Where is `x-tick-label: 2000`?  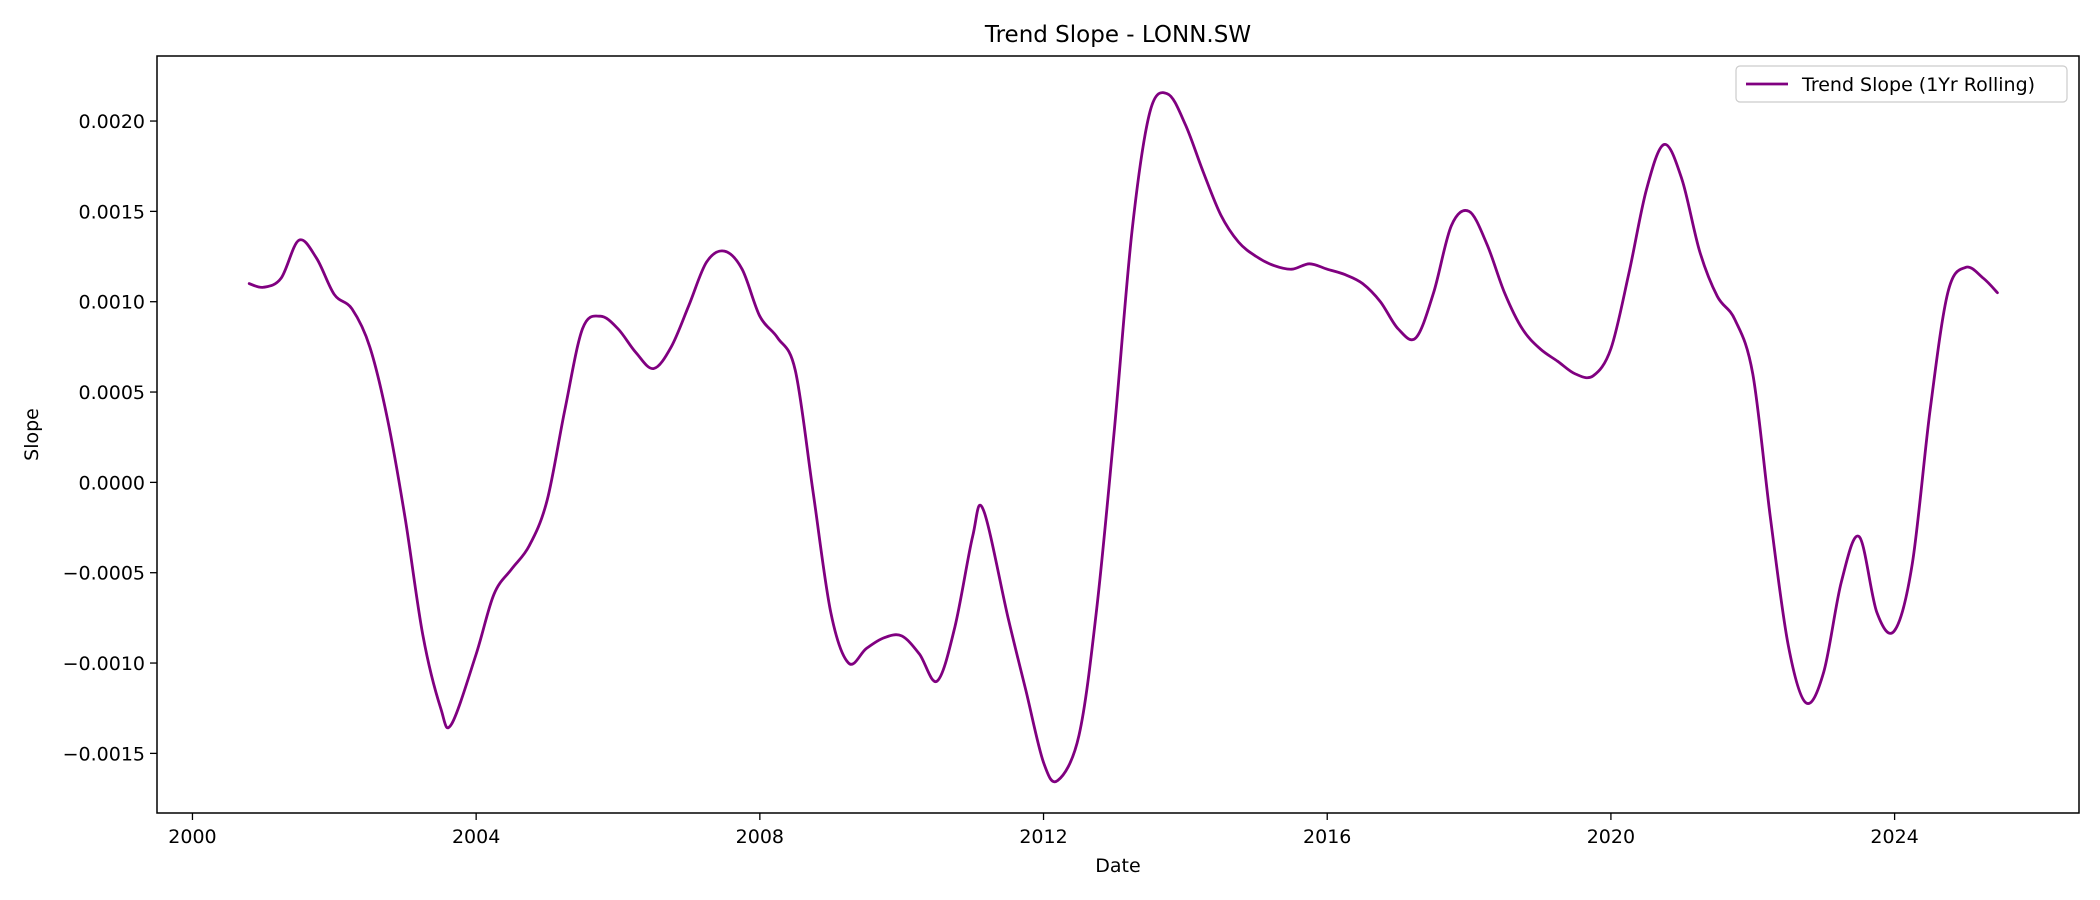
x-tick-label: 2000 is located at coordinates (192, 837).